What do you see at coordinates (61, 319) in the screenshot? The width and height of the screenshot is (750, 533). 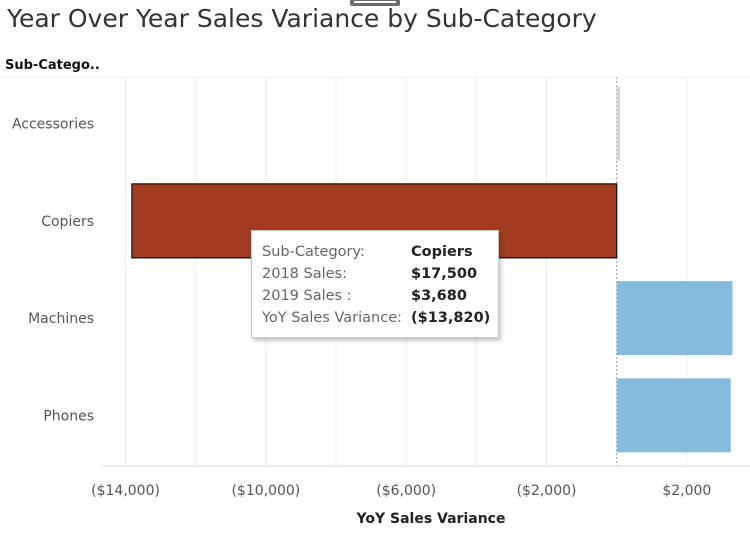 I see `category-label-machines: Machines` at bounding box center [61, 319].